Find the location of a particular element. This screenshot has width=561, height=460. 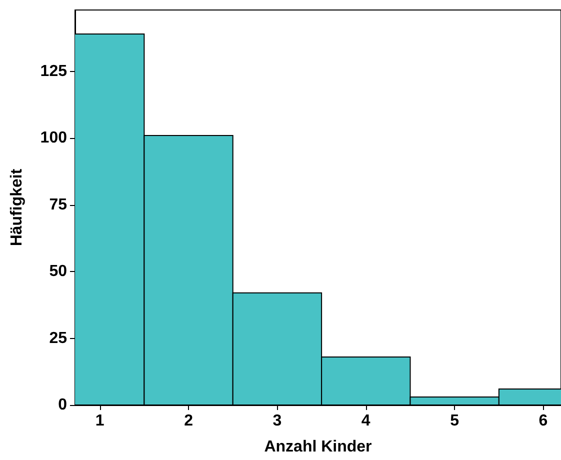

x-tick-label: 1 is located at coordinates (99, 421).